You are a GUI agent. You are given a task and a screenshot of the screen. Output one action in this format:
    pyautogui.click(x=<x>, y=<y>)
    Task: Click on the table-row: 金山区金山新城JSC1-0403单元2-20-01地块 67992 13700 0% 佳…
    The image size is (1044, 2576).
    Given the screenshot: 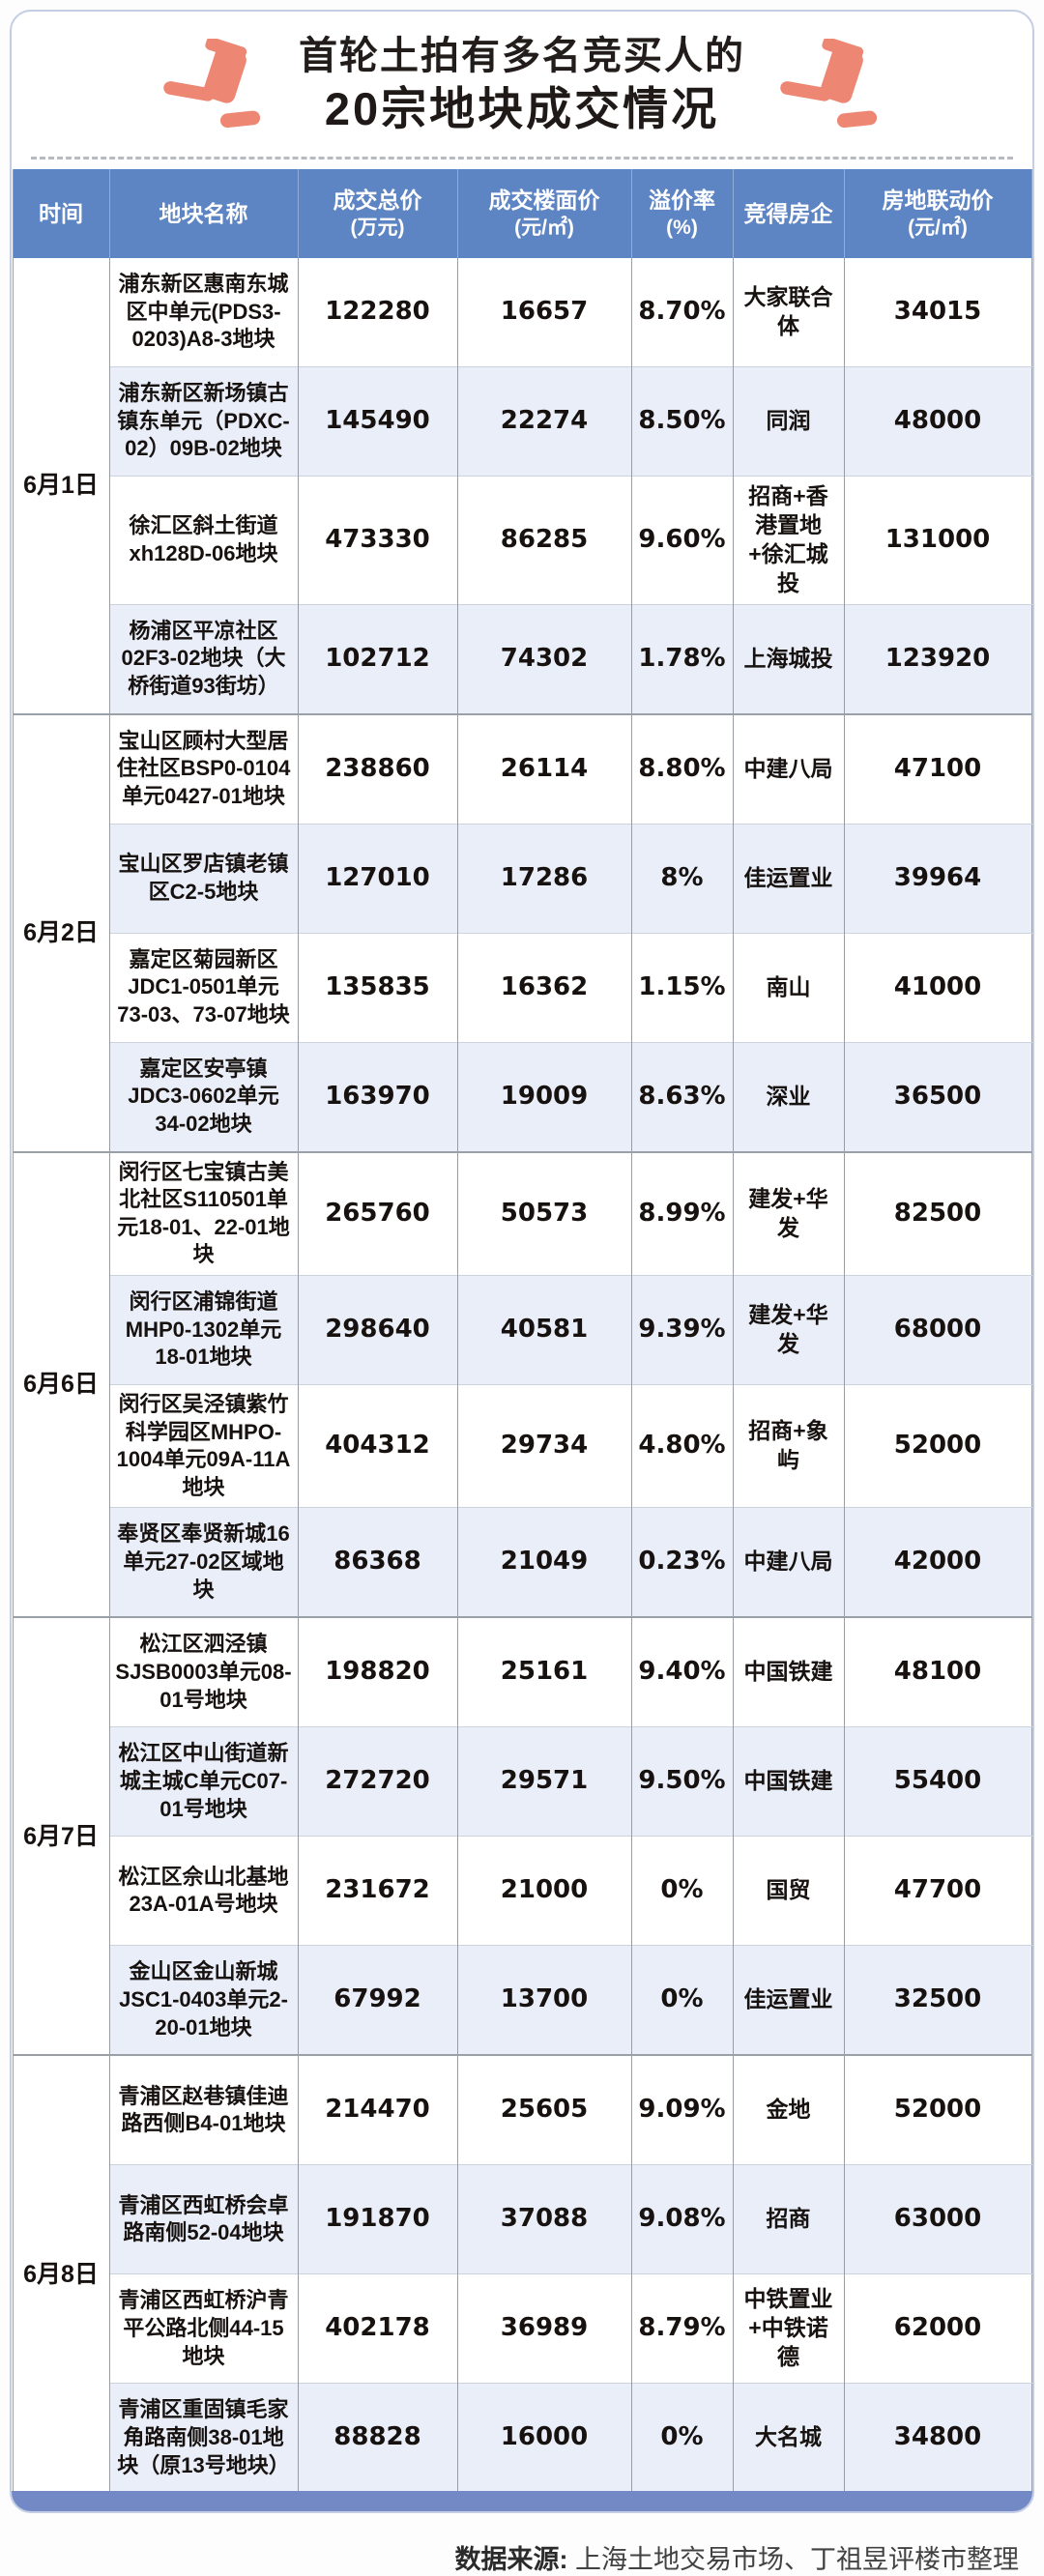 What is the action you would take?
    pyautogui.click(x=522, y=2000)
    